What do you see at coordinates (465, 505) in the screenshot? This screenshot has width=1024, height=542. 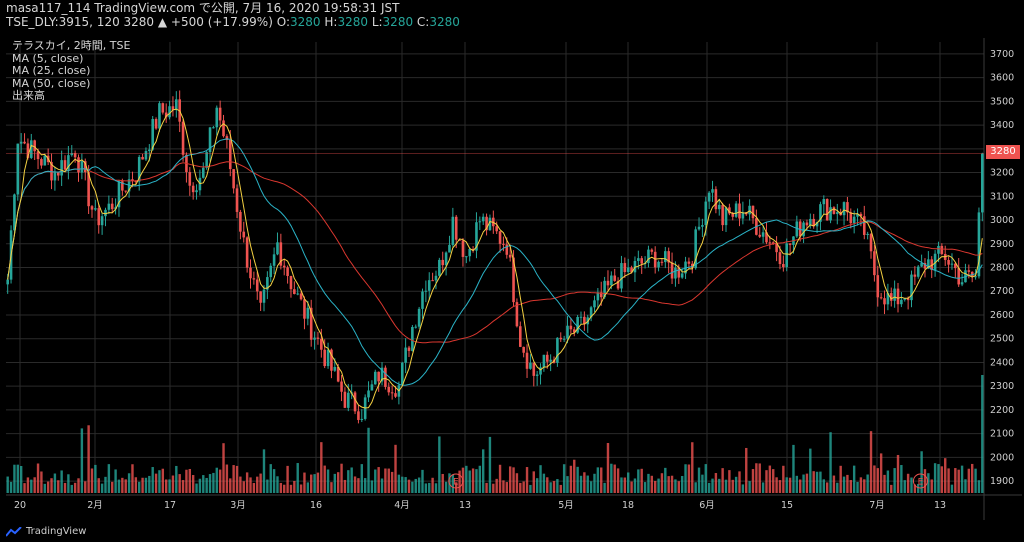 I see `x-tick-label: 13` at bounding box center [465, 505].